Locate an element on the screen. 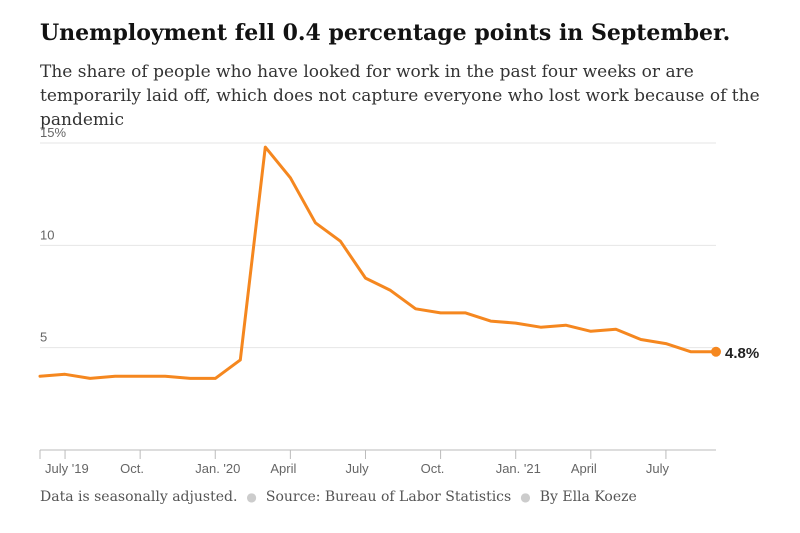 This screenshot has width=800, height=533. x-tick-label: Jan. '20 is located at coordinates (217, 468).